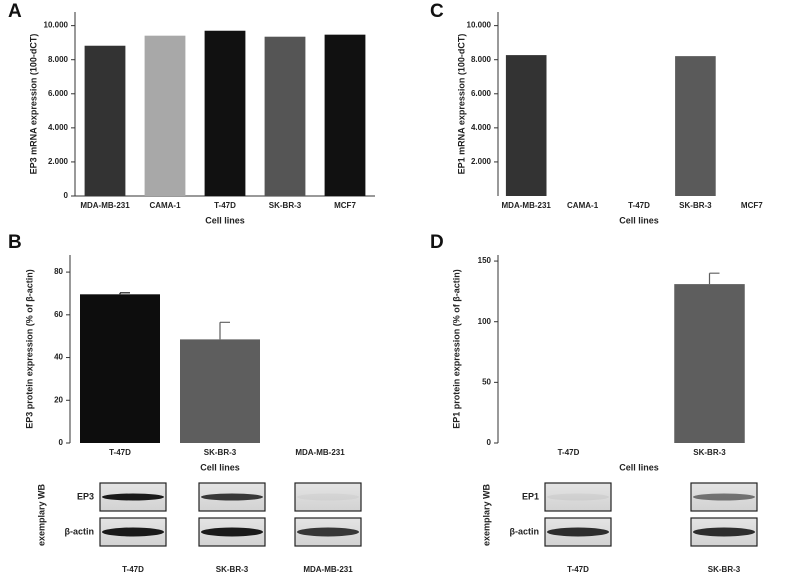  Describe the element at coordinates (15, 242) in the screenshot. I see `panel-label: B` at that location.